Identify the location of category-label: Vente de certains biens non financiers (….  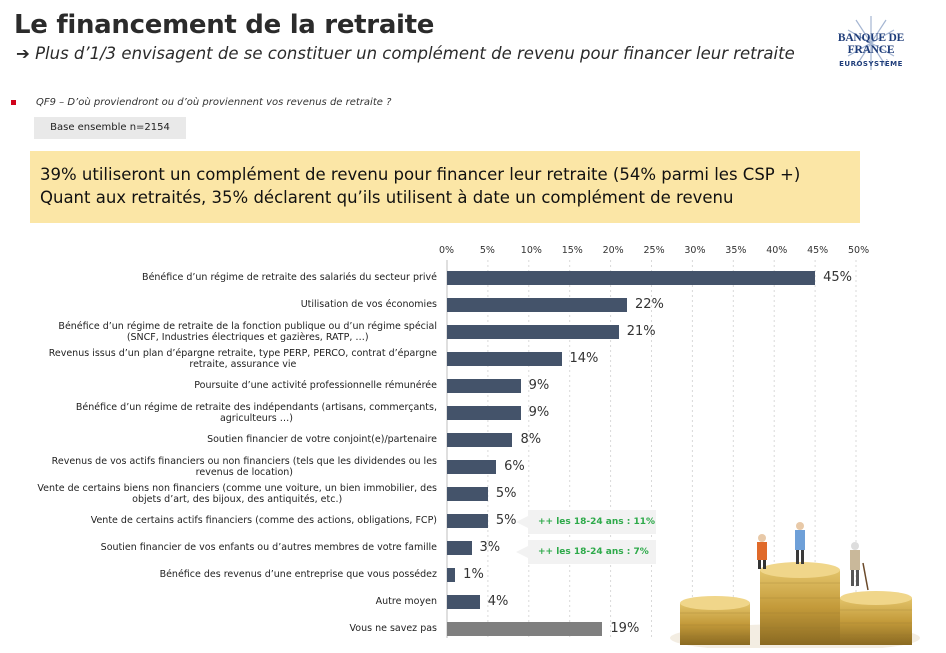
(237, 494).